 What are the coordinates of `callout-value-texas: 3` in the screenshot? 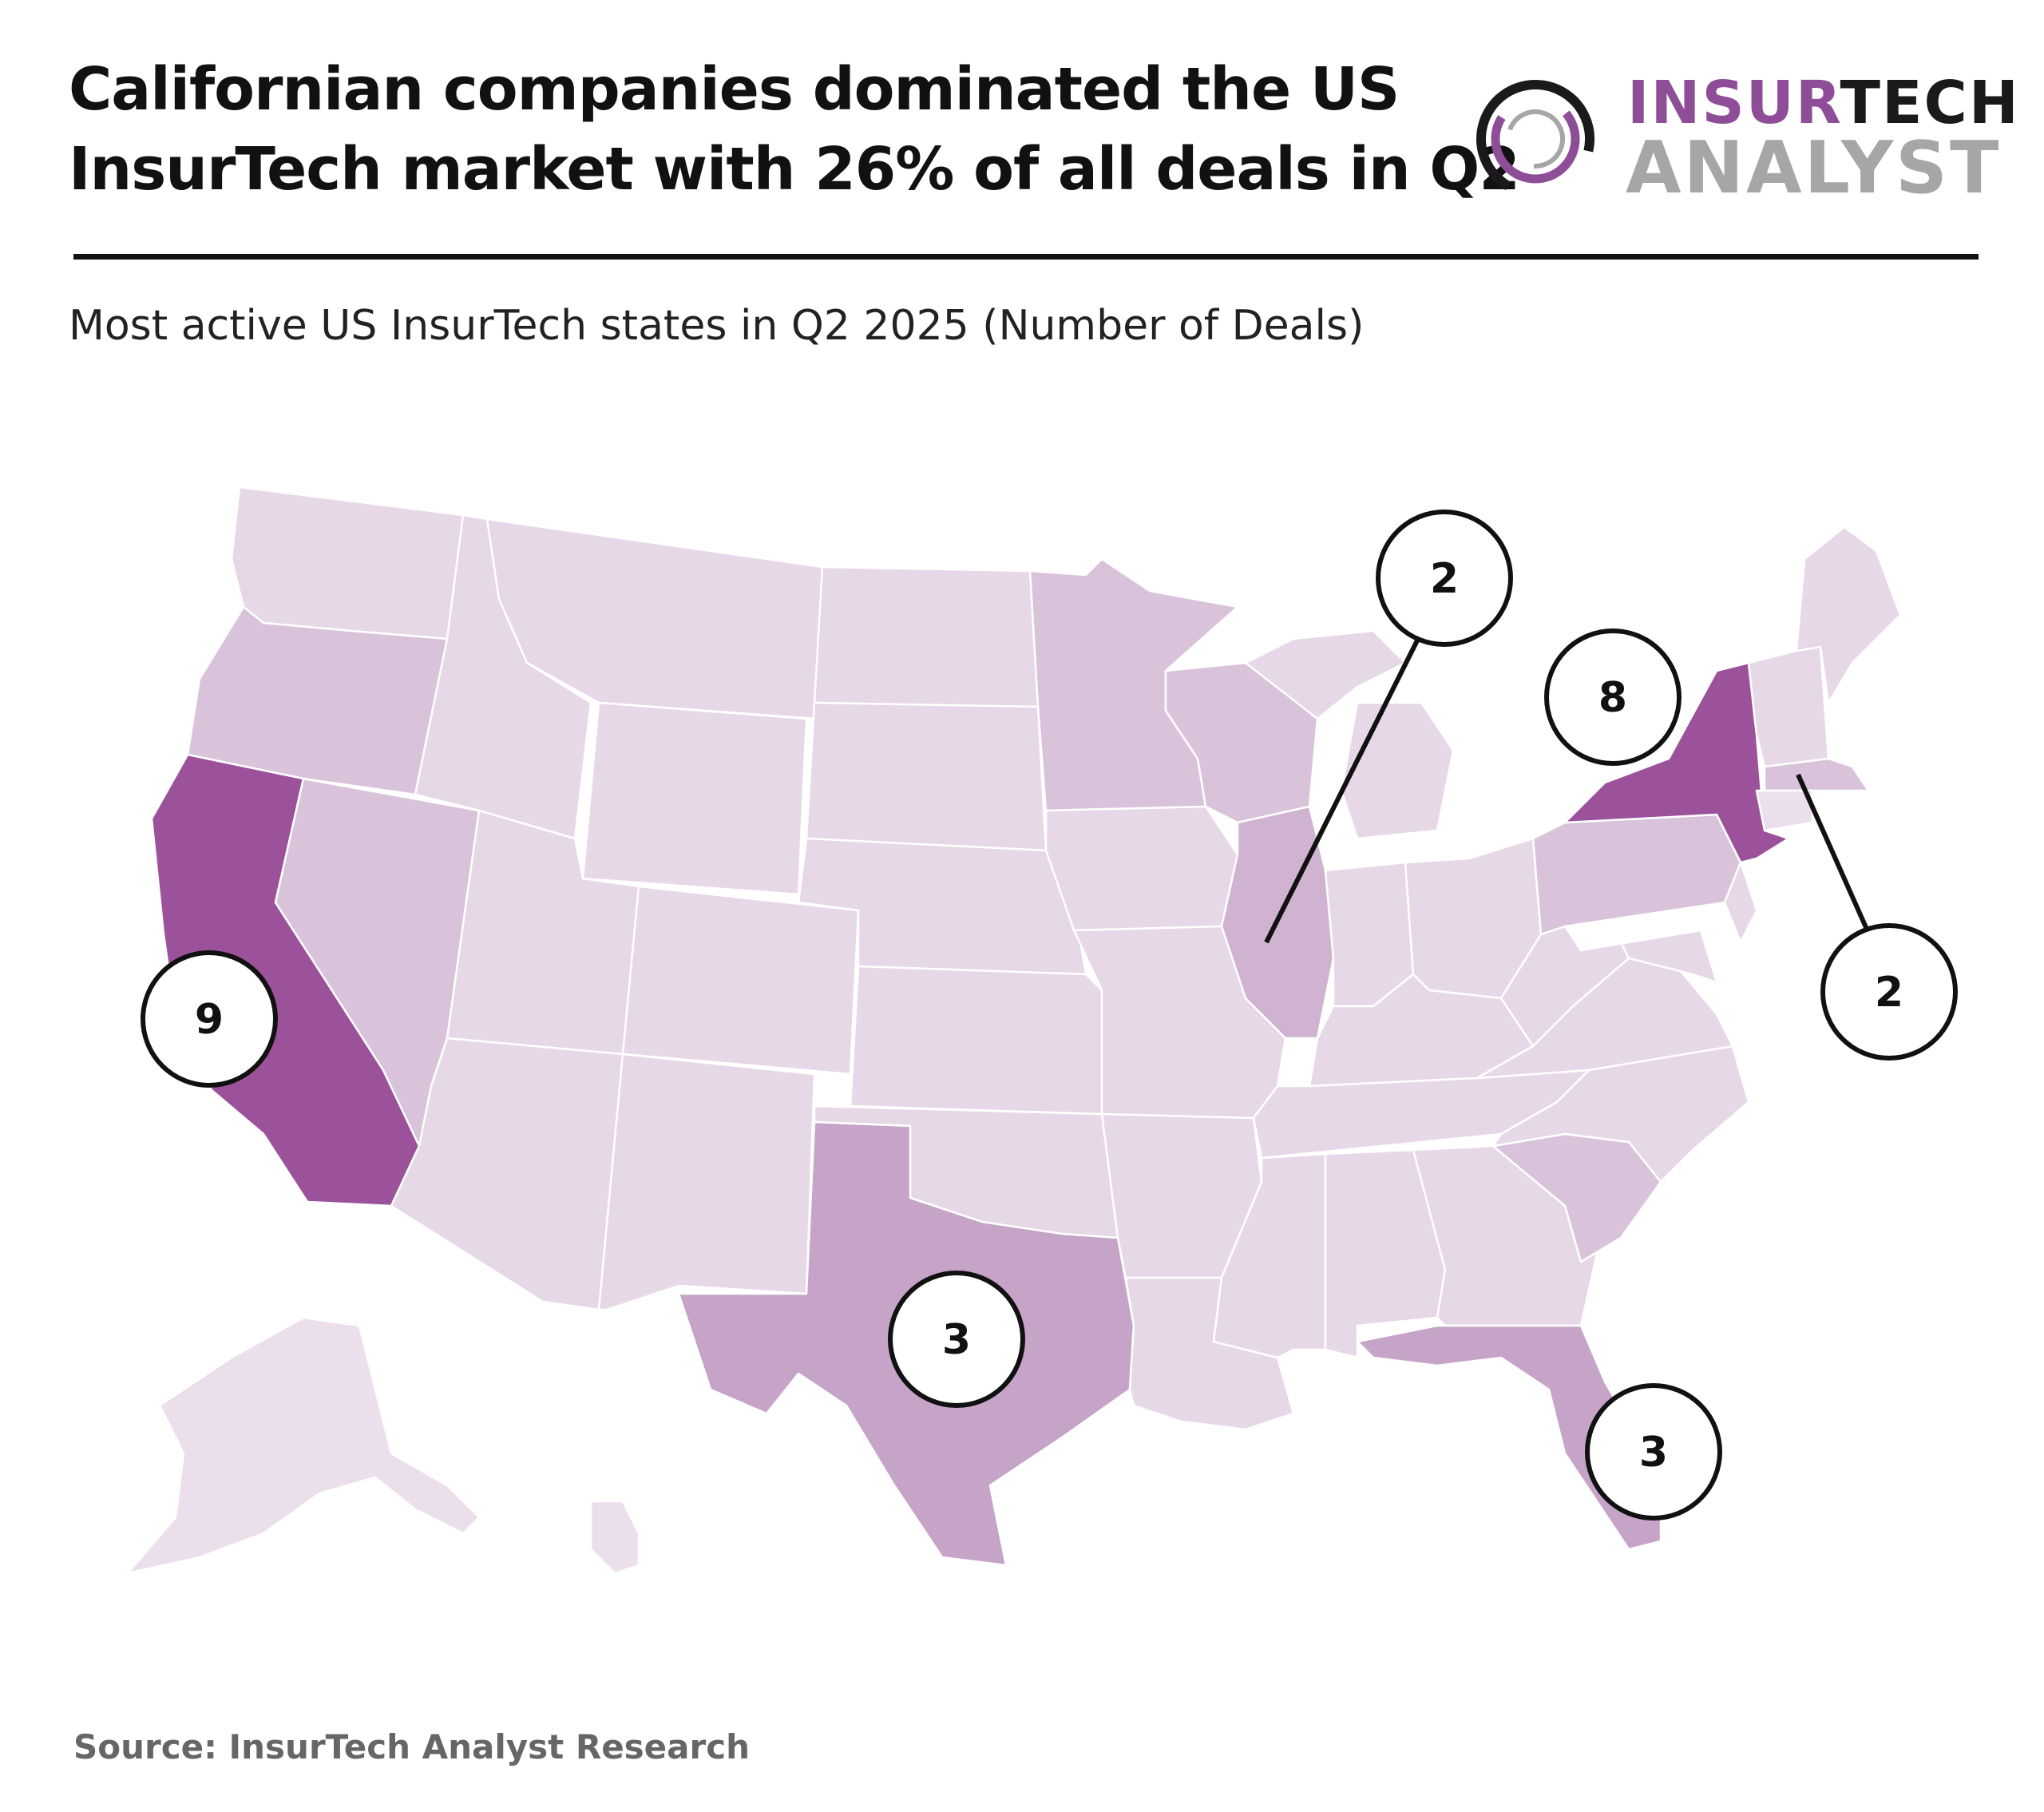 It's located at (956, 1340).